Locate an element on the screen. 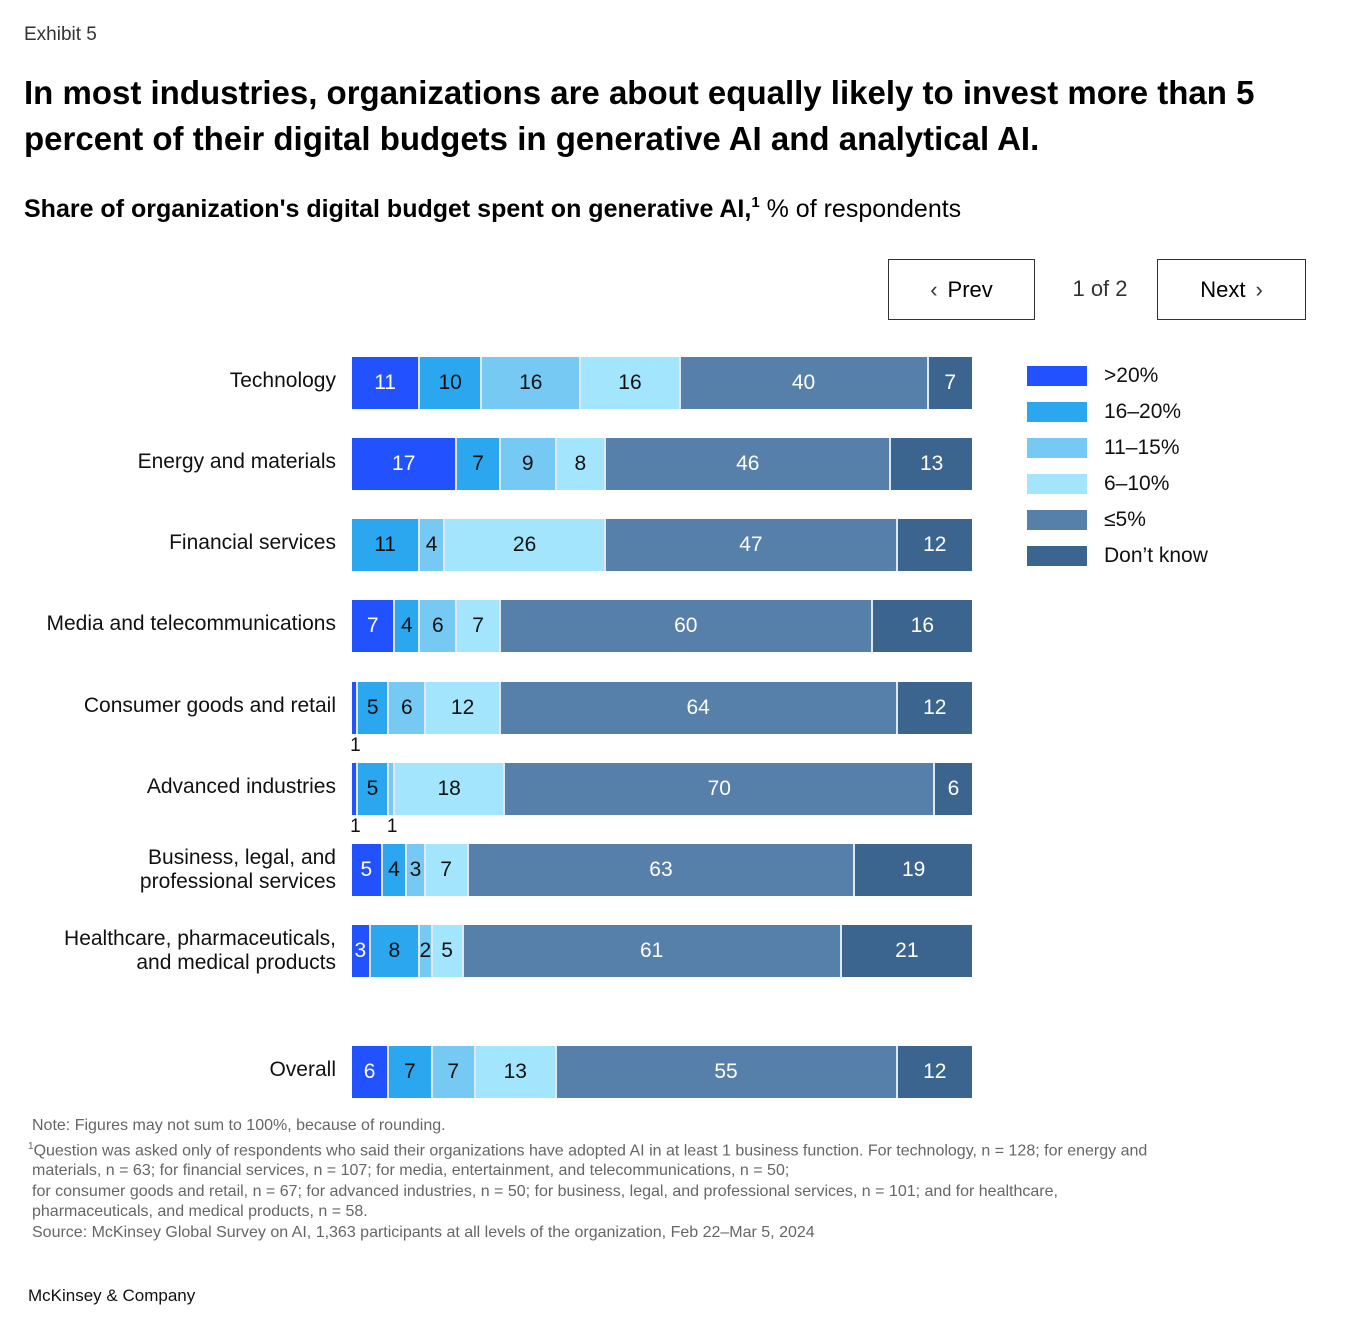 This screenshot has width=1362, height=1342. subtitle-unit: % of respondents is located at coordinates (860, 209).